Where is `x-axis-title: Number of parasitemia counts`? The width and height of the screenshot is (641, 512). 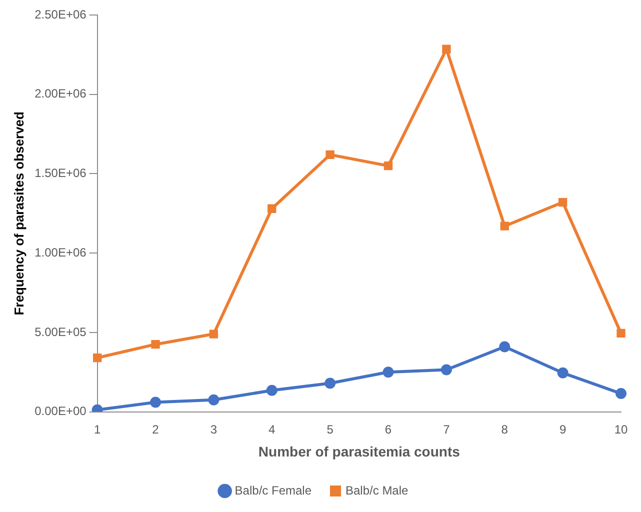 x-axis-title: Number of parasitemia counts is located at coordinates (359, 451).